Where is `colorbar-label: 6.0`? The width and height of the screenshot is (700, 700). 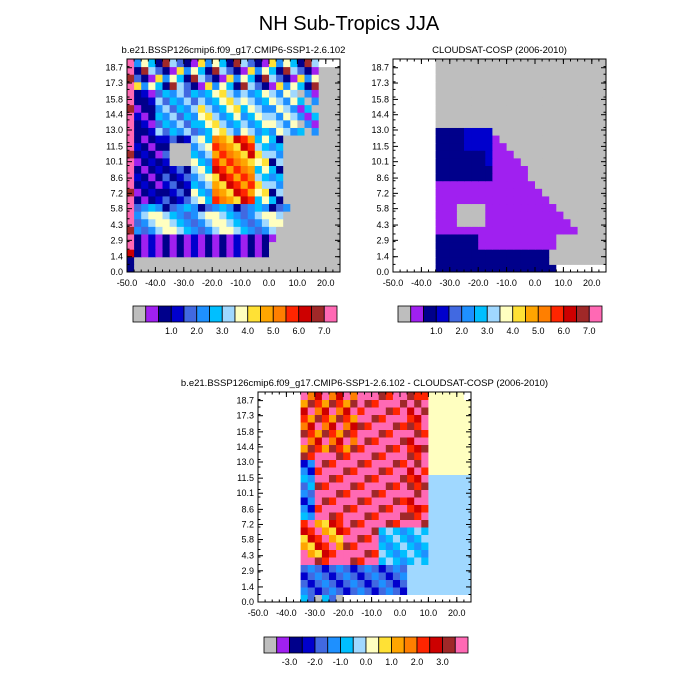
colorbar-label: 6.0 is located at coordinates (298, 331).